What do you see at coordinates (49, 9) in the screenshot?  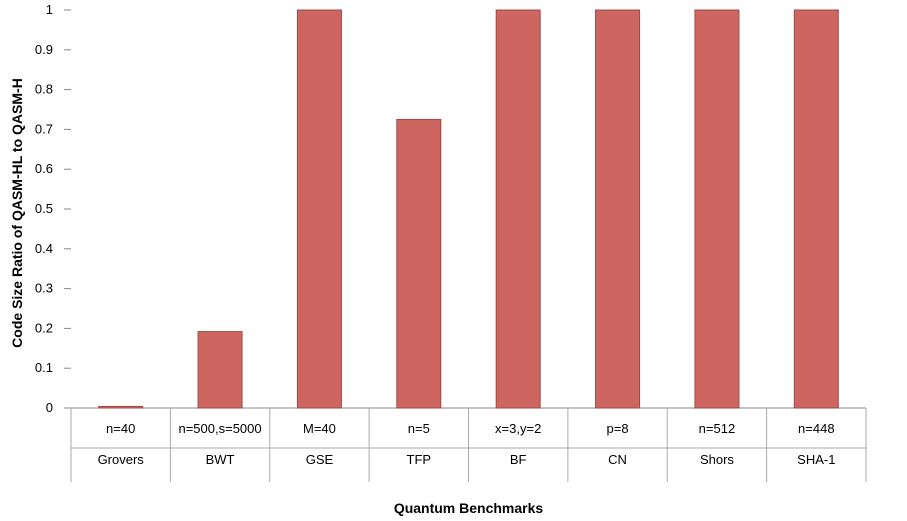 I see `y-tick-label: 1` at bounding box center [49, 9].